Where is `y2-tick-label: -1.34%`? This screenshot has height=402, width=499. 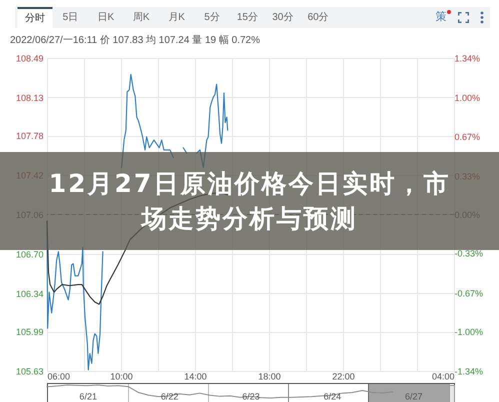 y2-tick-label: -1.34% is located at coordinates (469, 371).